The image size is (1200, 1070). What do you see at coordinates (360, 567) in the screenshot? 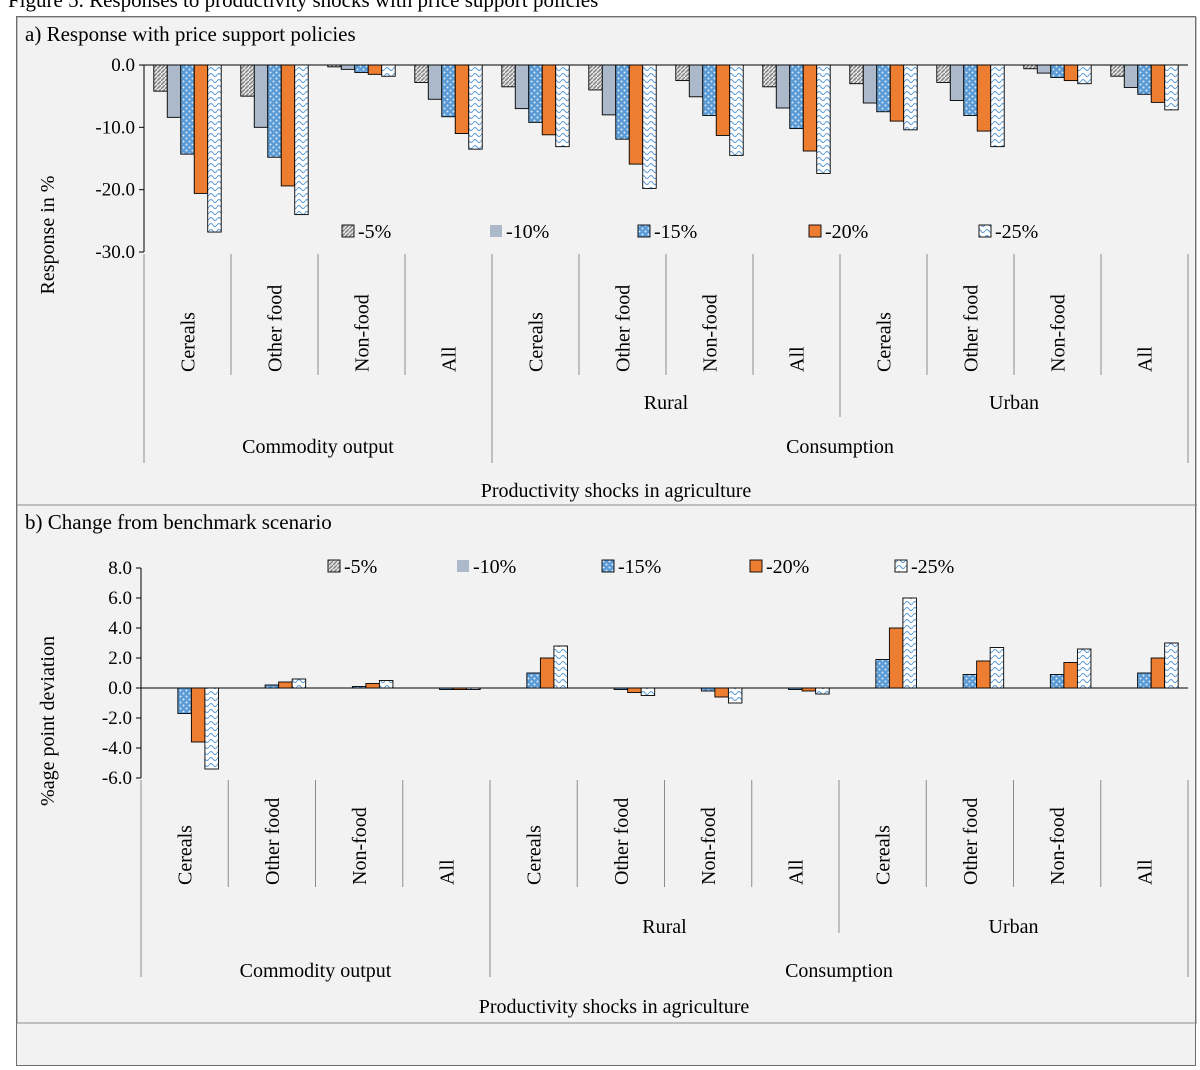
I see `legend-label-minus-5: -5%` at bounding box center [360, 567].